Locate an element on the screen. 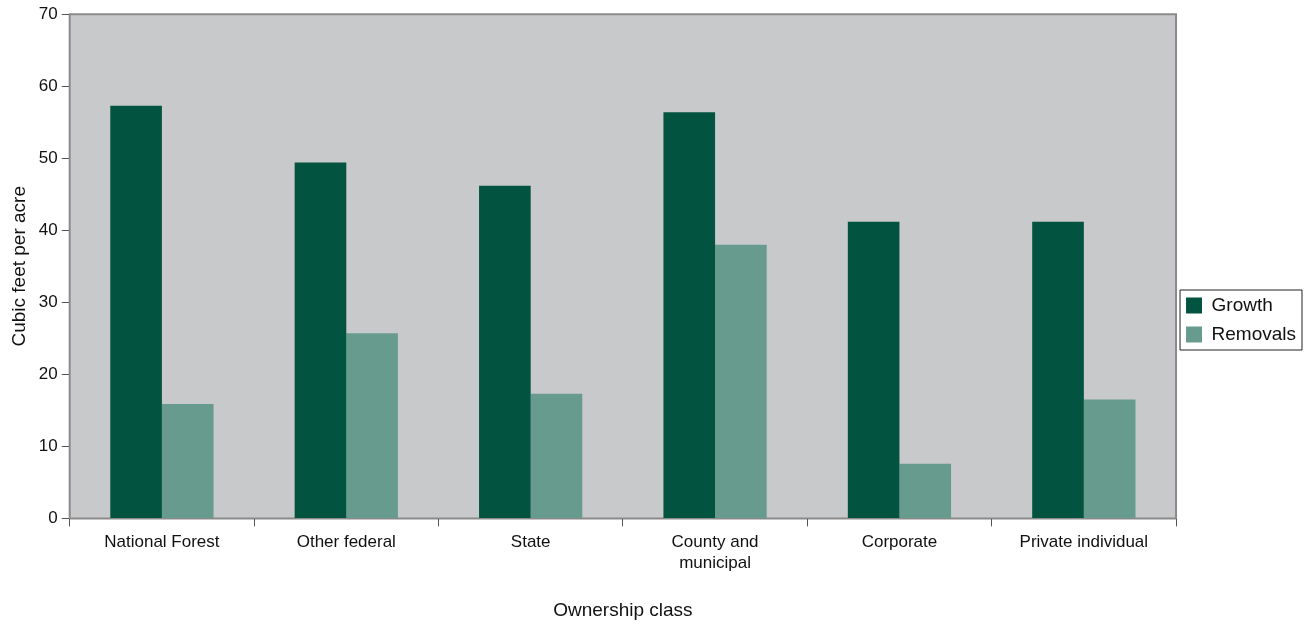  x-axis-title: Ownership class is located at coordinates (623, 609).